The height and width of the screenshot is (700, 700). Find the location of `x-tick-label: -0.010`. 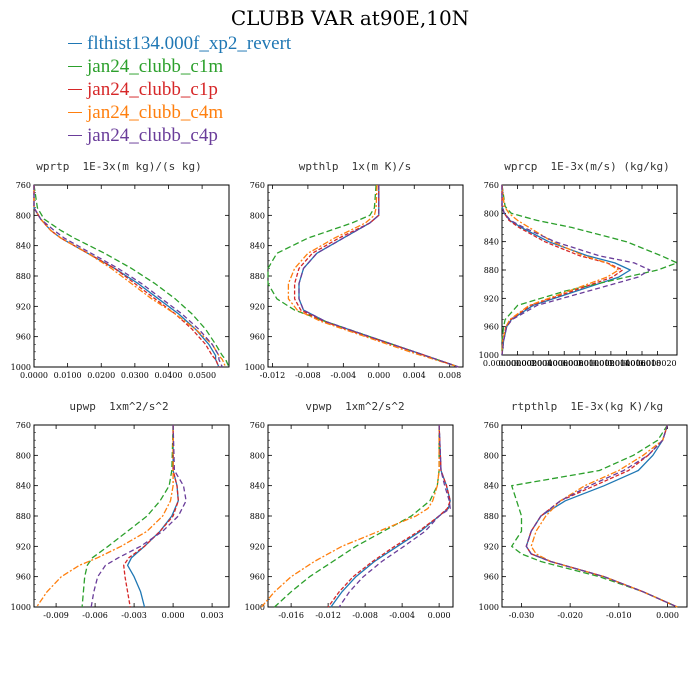

x-tick-label: -0.010 is located at coordinates (619, 615).